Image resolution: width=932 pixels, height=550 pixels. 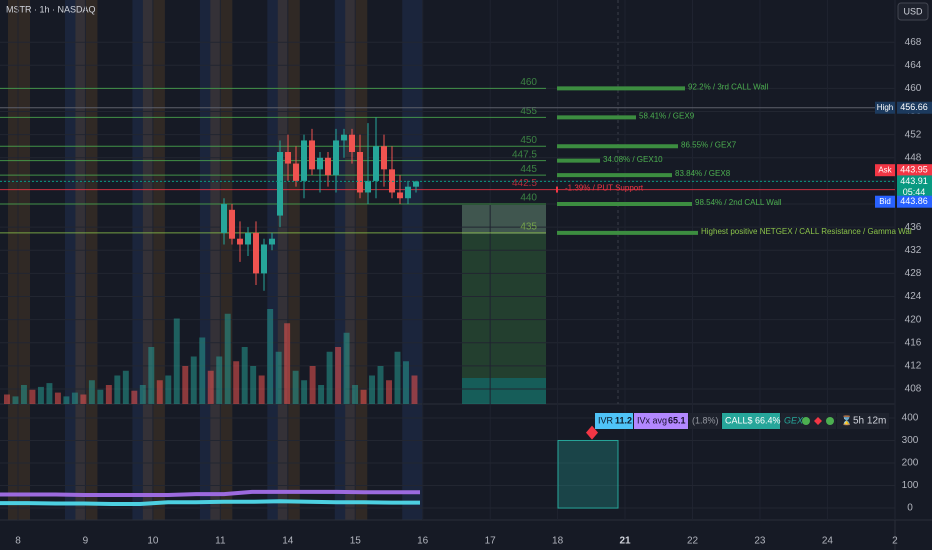 What do you see at coordinates (667, 115) in the screenshot?
I see `level-note: 58.41% / GEX9` at bounding box center [667, 115].